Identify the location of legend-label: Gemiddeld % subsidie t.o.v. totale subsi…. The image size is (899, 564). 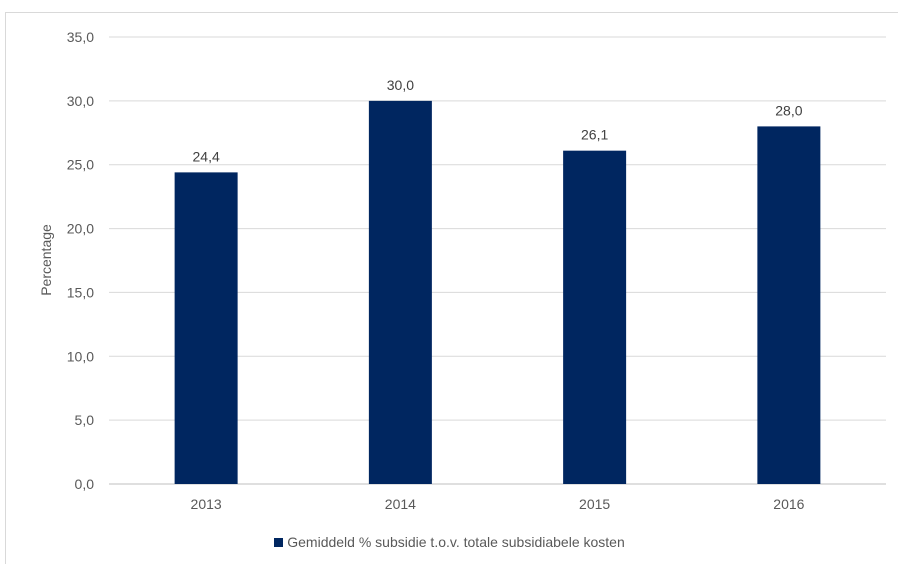
(456, 542).